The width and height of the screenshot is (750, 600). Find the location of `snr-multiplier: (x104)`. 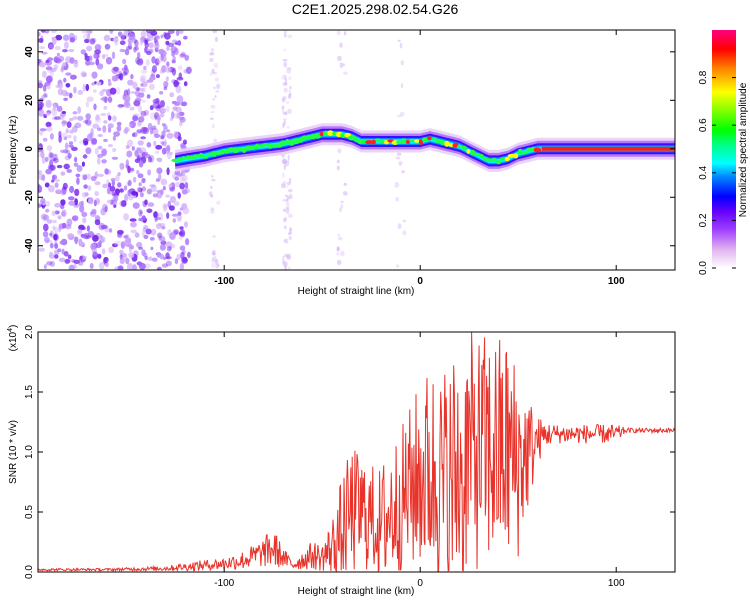

snr-multiplier: (x104) is located at coordinates (13, 338).